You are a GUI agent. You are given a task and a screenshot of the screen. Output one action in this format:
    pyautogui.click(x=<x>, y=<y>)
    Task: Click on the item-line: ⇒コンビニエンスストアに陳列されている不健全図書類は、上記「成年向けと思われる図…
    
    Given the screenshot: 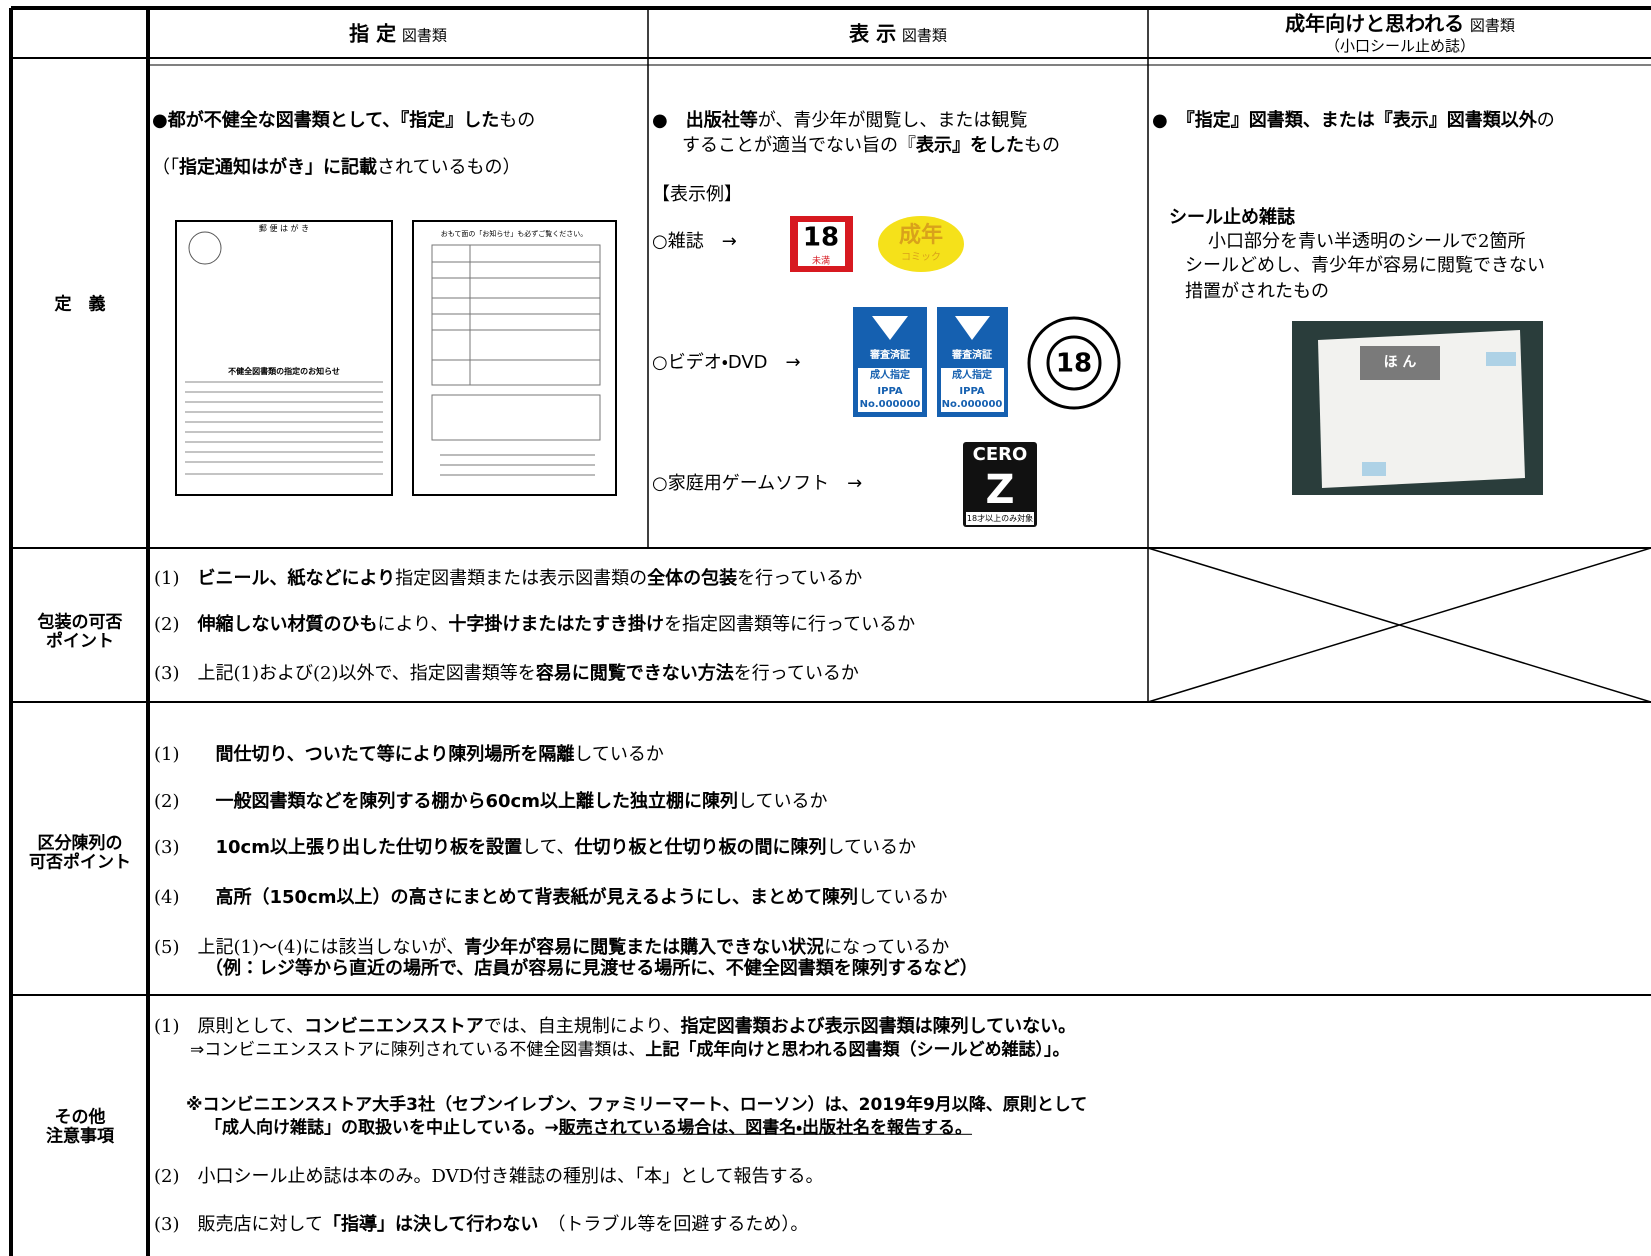 What is the action you would take?
    pyautogui.click(x=630, y=1050)
    